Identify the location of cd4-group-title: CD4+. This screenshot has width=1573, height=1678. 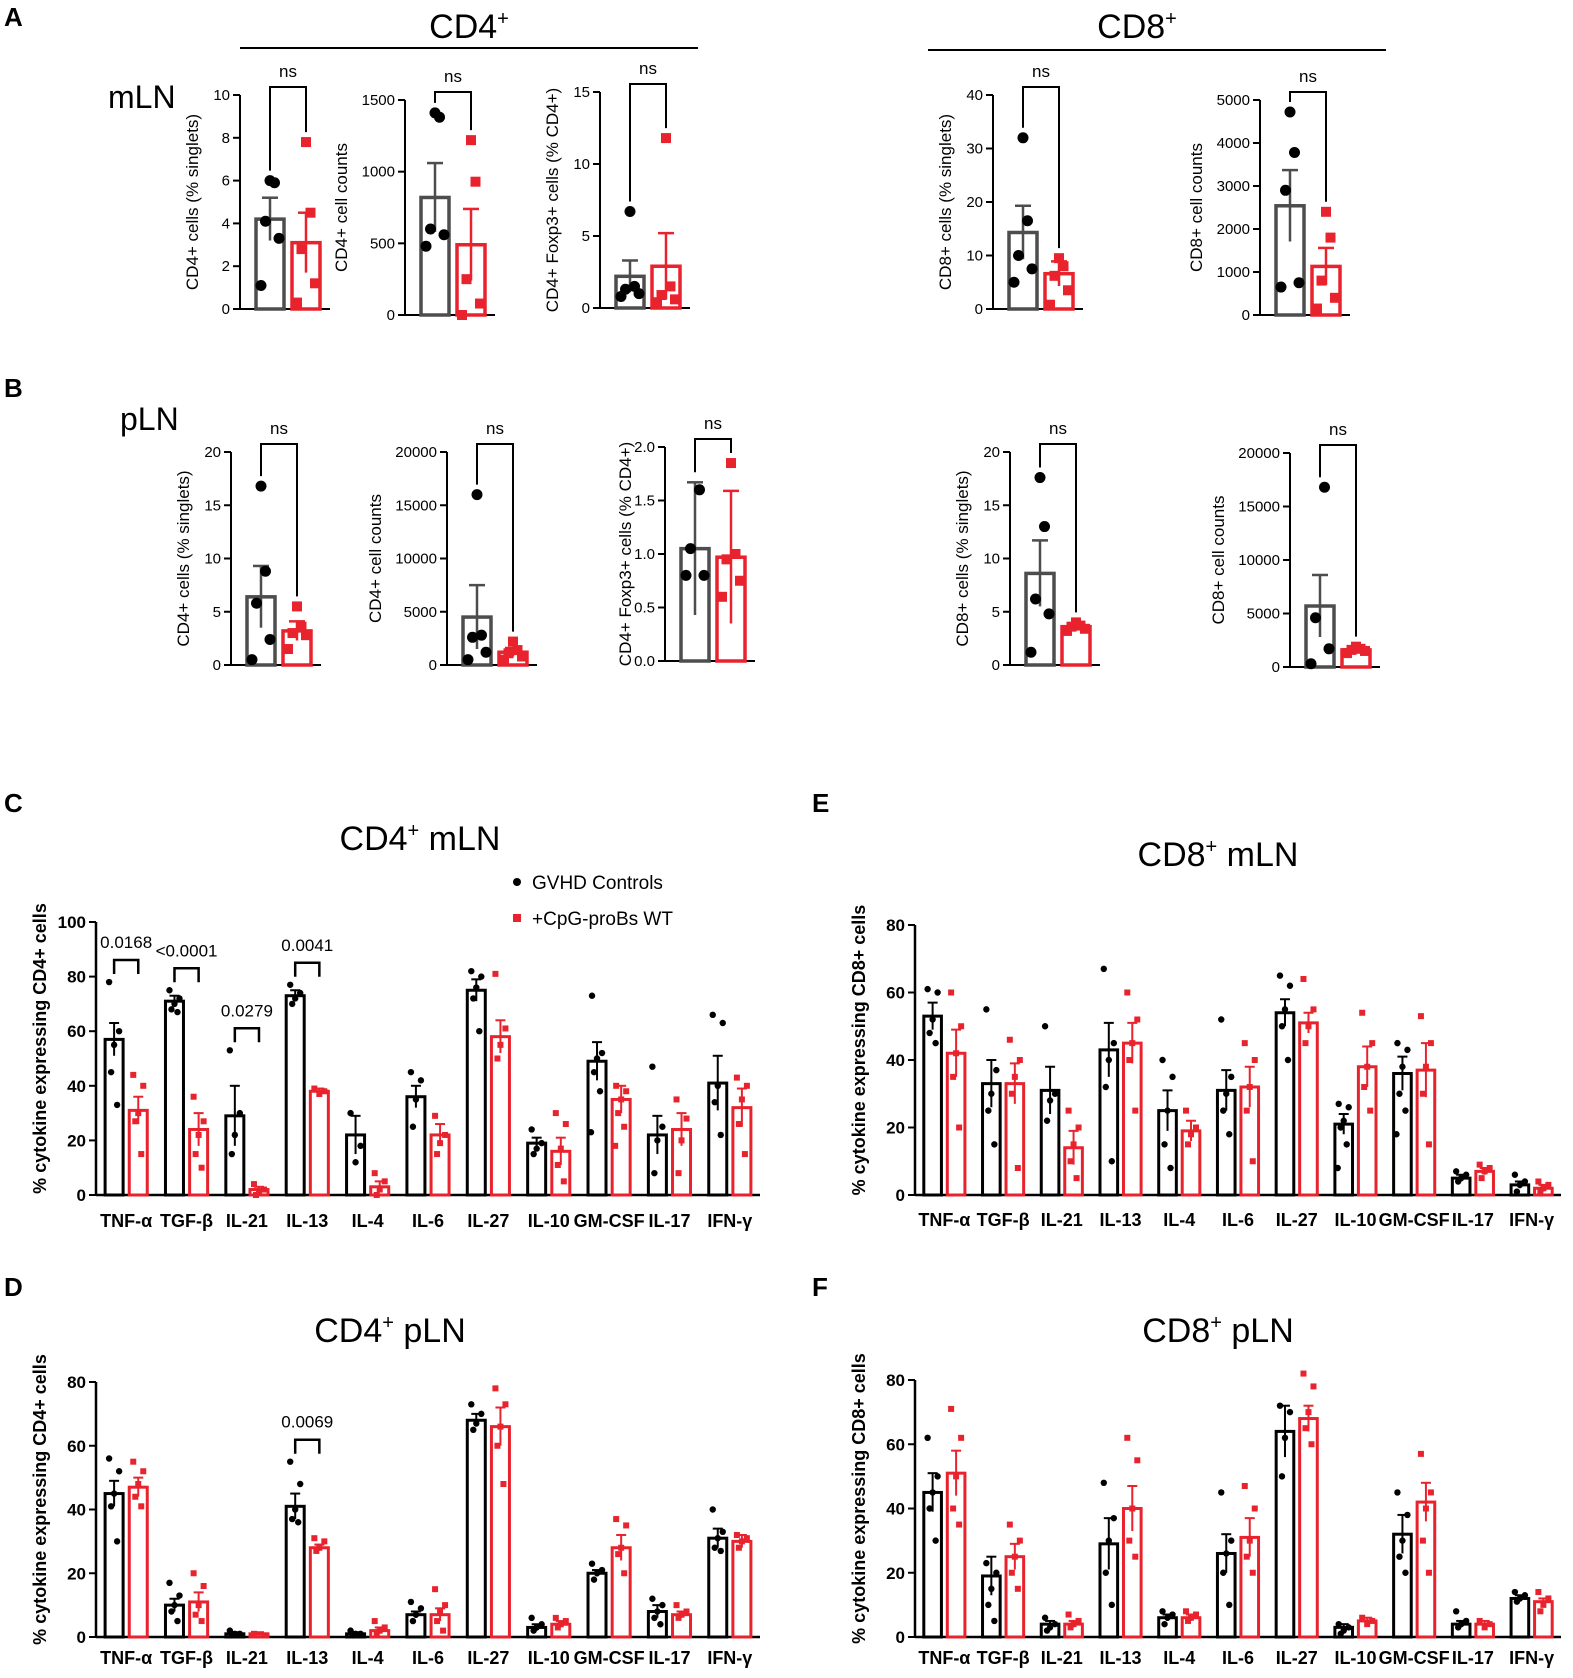
(469, 27).